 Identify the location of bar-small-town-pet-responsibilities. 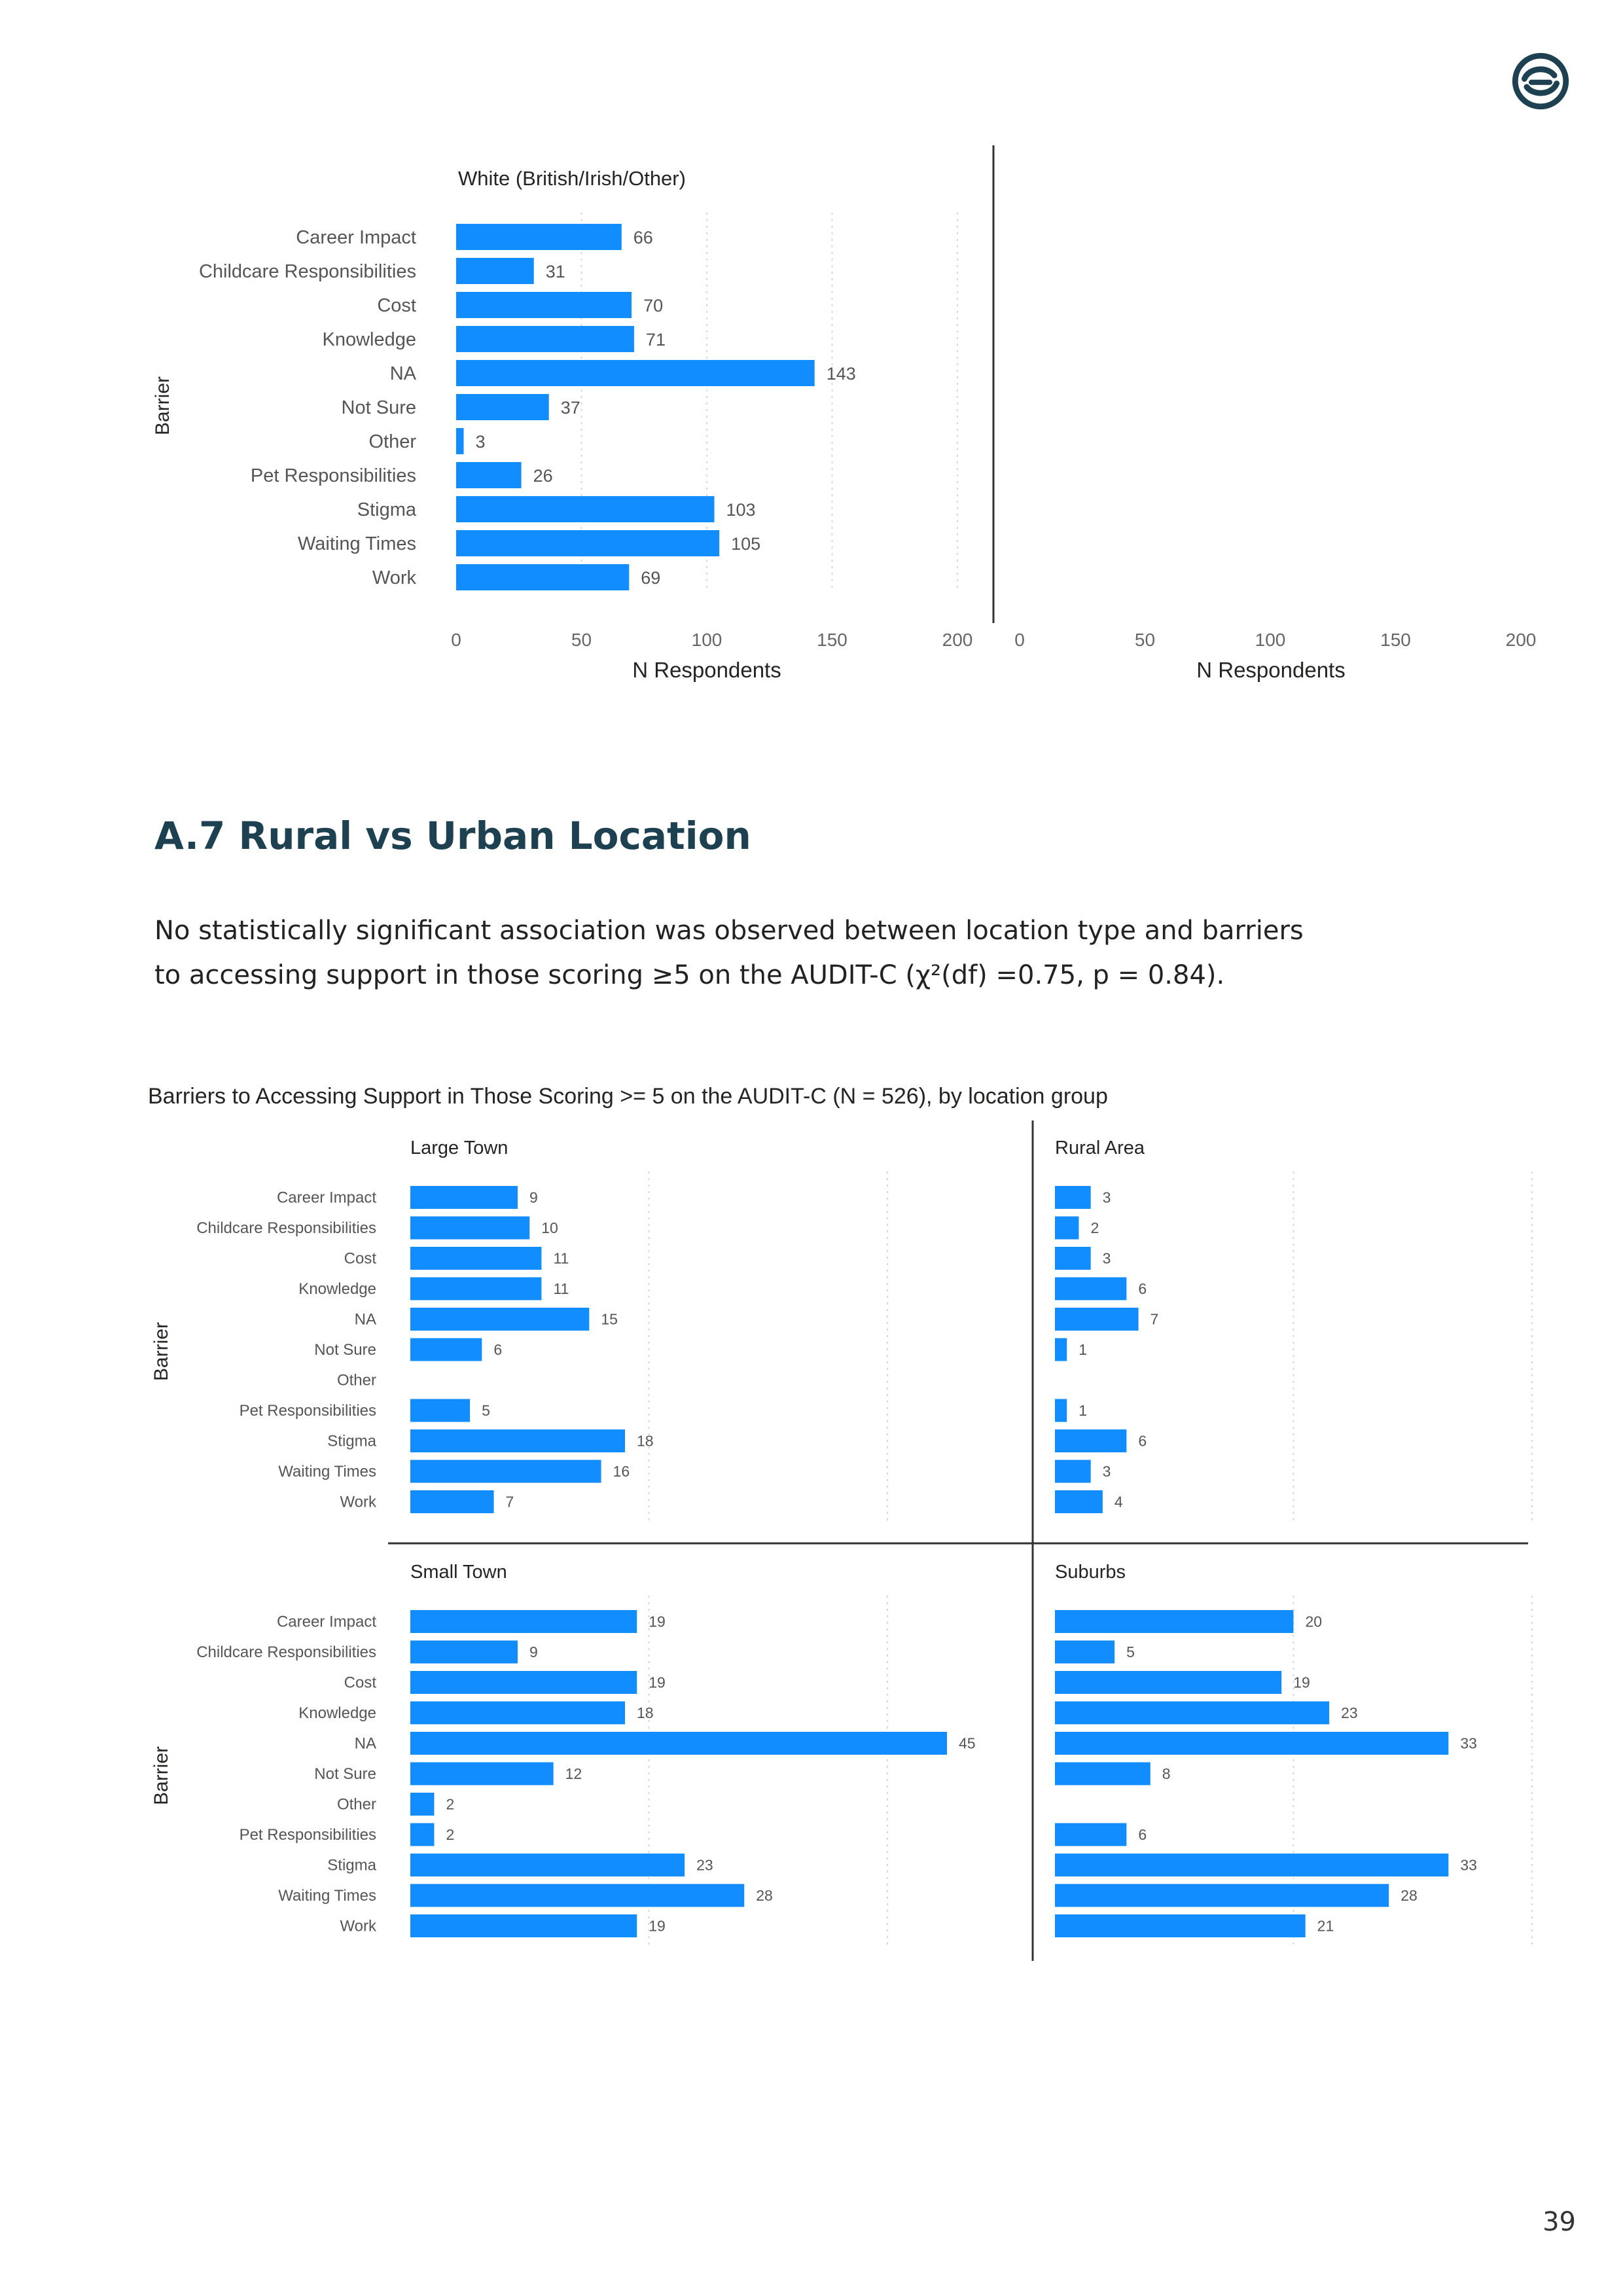
(423, 1834).